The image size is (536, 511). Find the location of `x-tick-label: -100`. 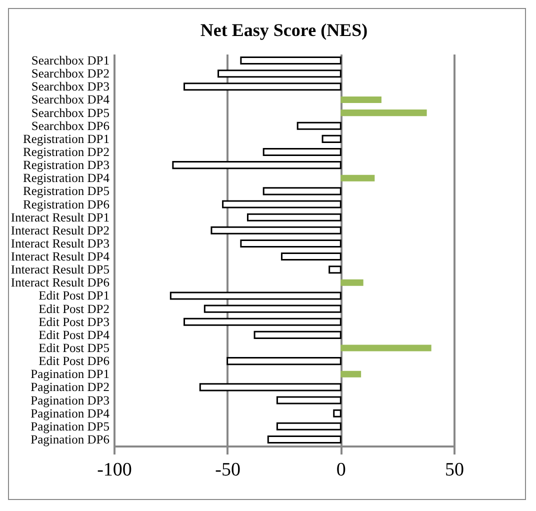

x-tick-label: -100 is located at coordinates (114, 470).